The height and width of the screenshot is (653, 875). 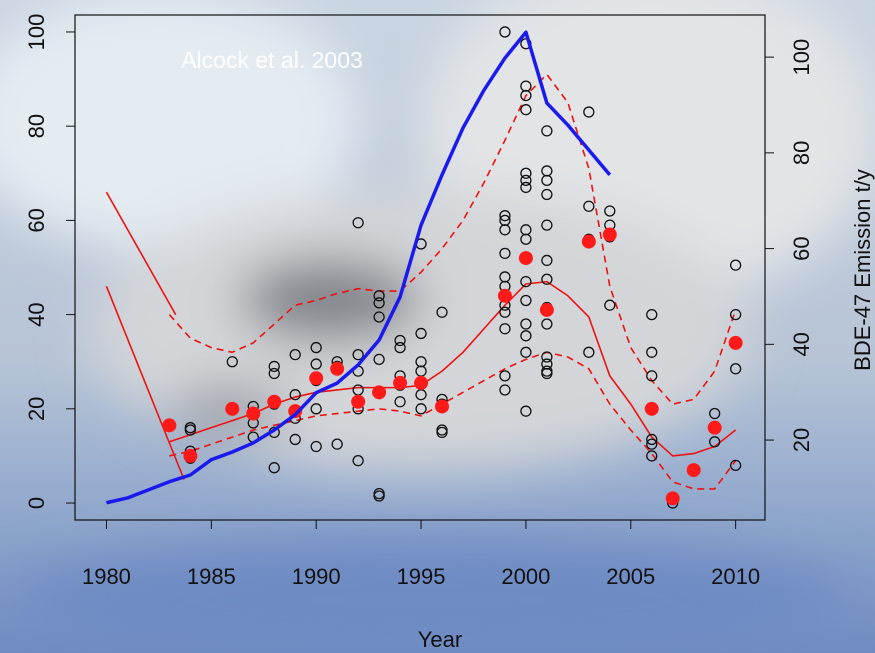 I want to click on y-tick-label: 40, so click(x=36, y=314).